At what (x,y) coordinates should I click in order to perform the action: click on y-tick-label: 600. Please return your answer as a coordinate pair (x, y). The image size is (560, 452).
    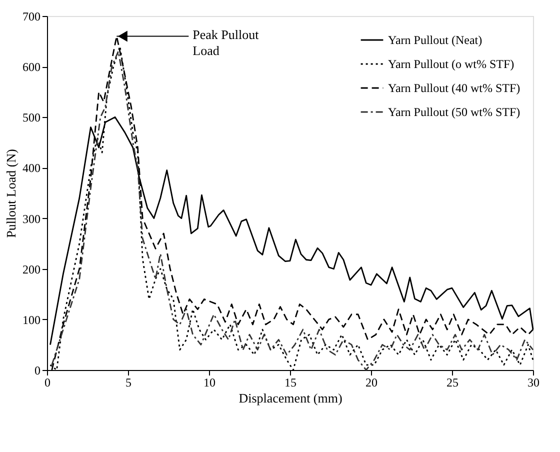
    Looking at the image, I should click on (31, 67).